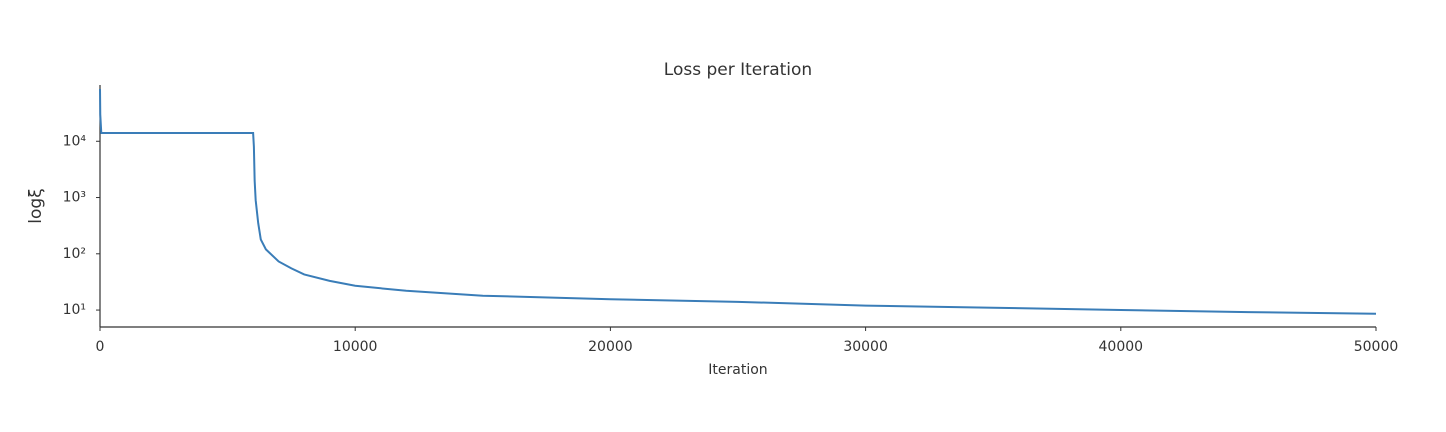 The width and height of the screenshot is (1446, 432). What do you see at coordinates (75, 141) in the screenshot?
I see `y-tick-label: 10⁴` at bounding box center [75, 141].